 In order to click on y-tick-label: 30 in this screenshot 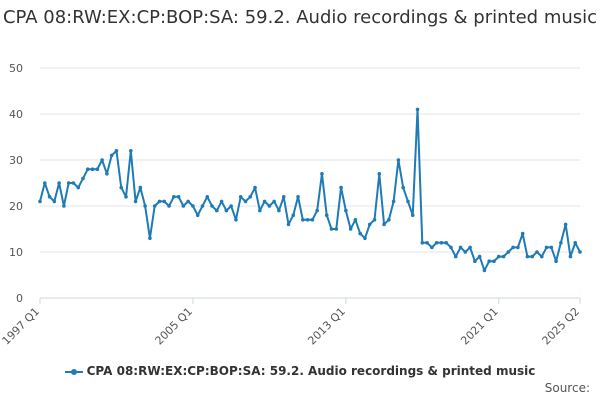, I will do `click(16, 160)`.